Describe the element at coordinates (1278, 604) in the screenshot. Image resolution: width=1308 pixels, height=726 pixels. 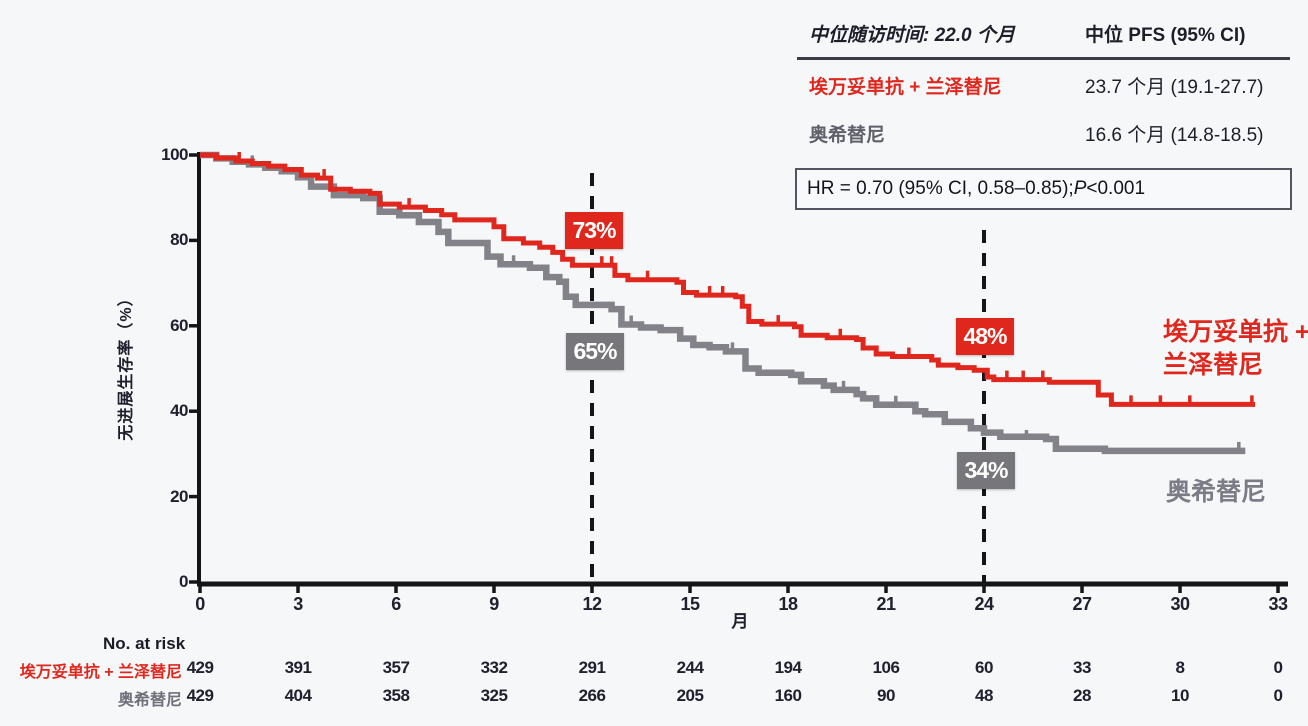
I see `x-tick-label-33: 33` at that location.